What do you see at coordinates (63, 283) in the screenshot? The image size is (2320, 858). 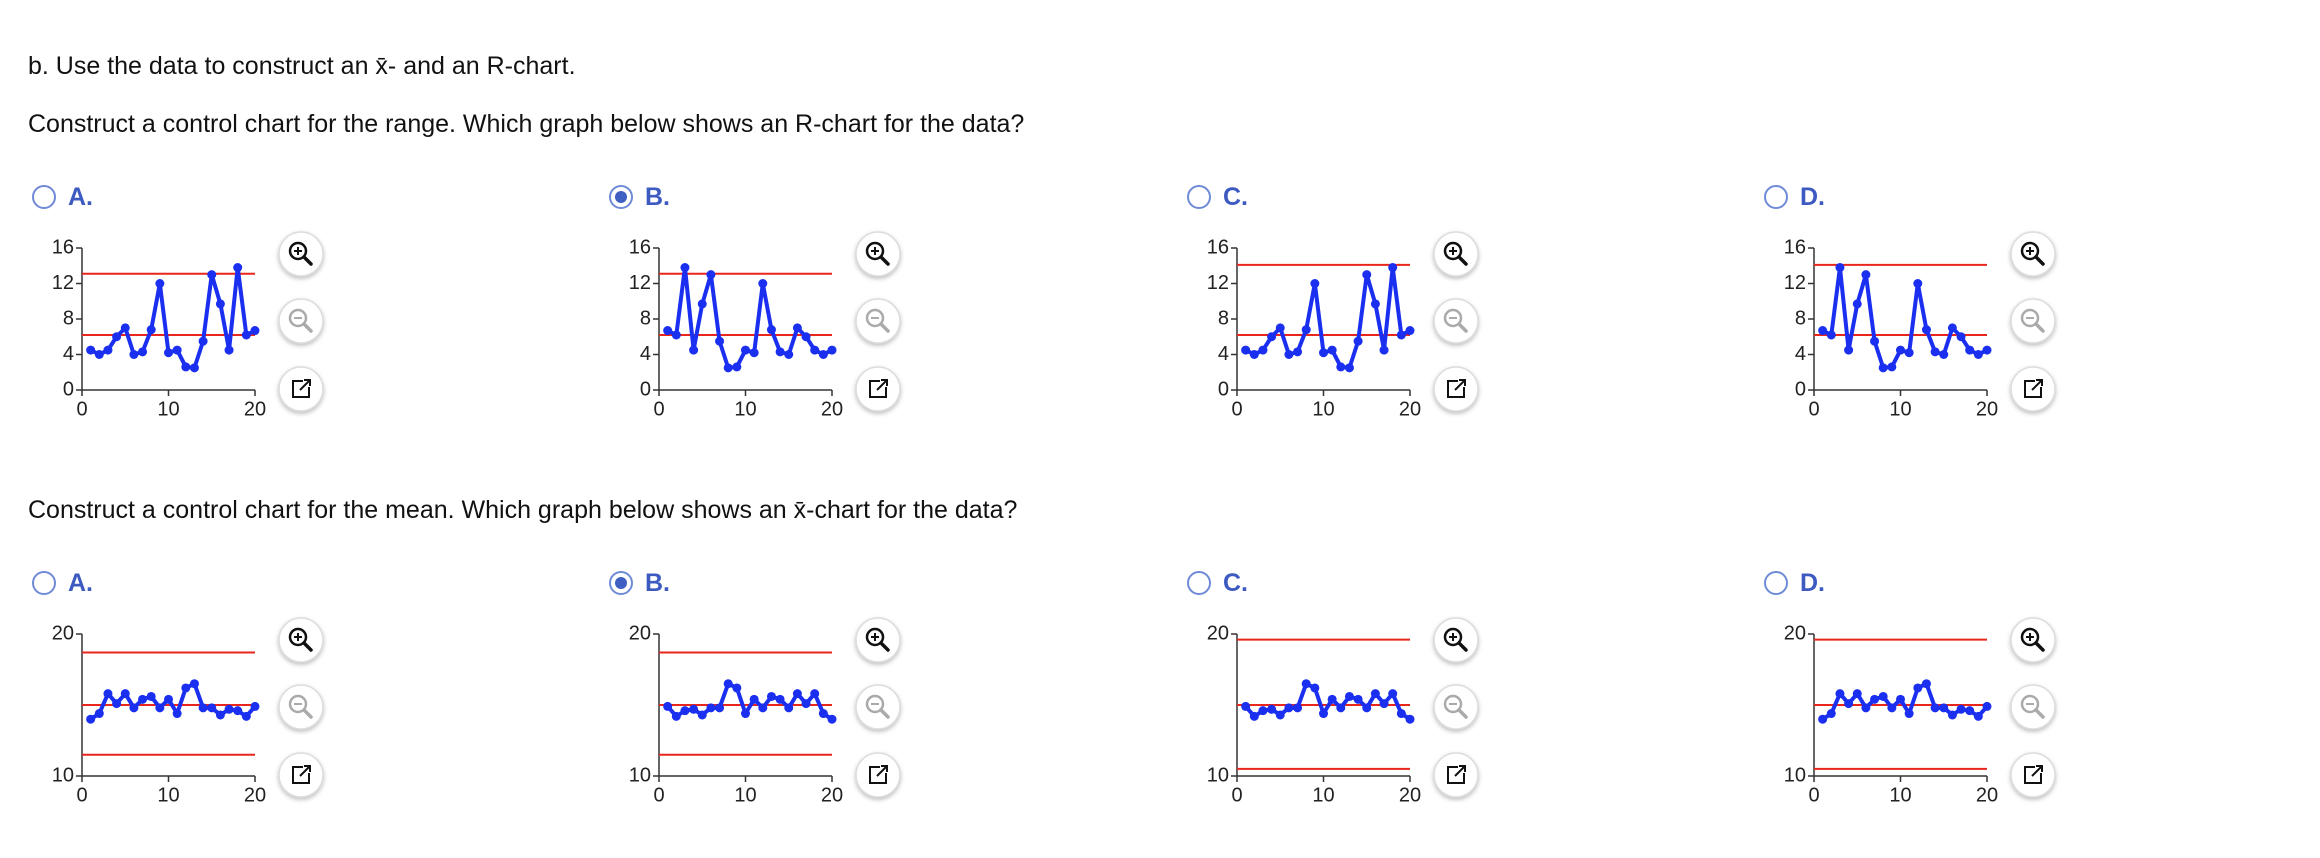 I see `y-tick-label: 12` at bounding box center [63, 283].